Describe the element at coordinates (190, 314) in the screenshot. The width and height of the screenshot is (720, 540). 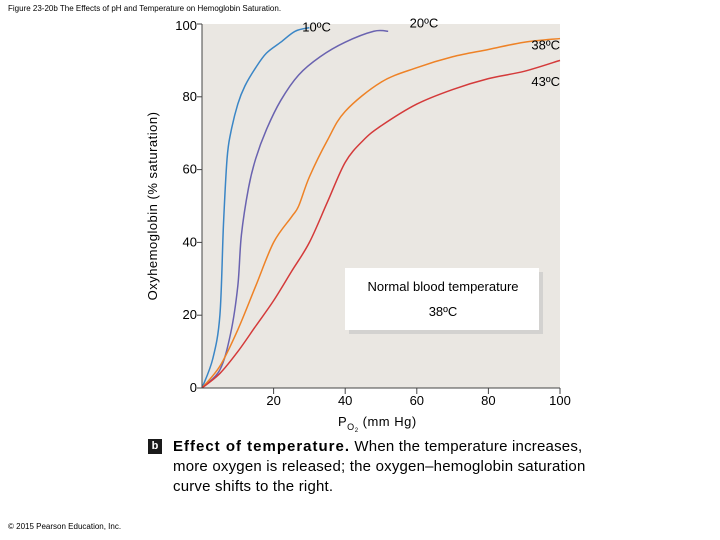
I see `y-tick-label: 20` at that location.